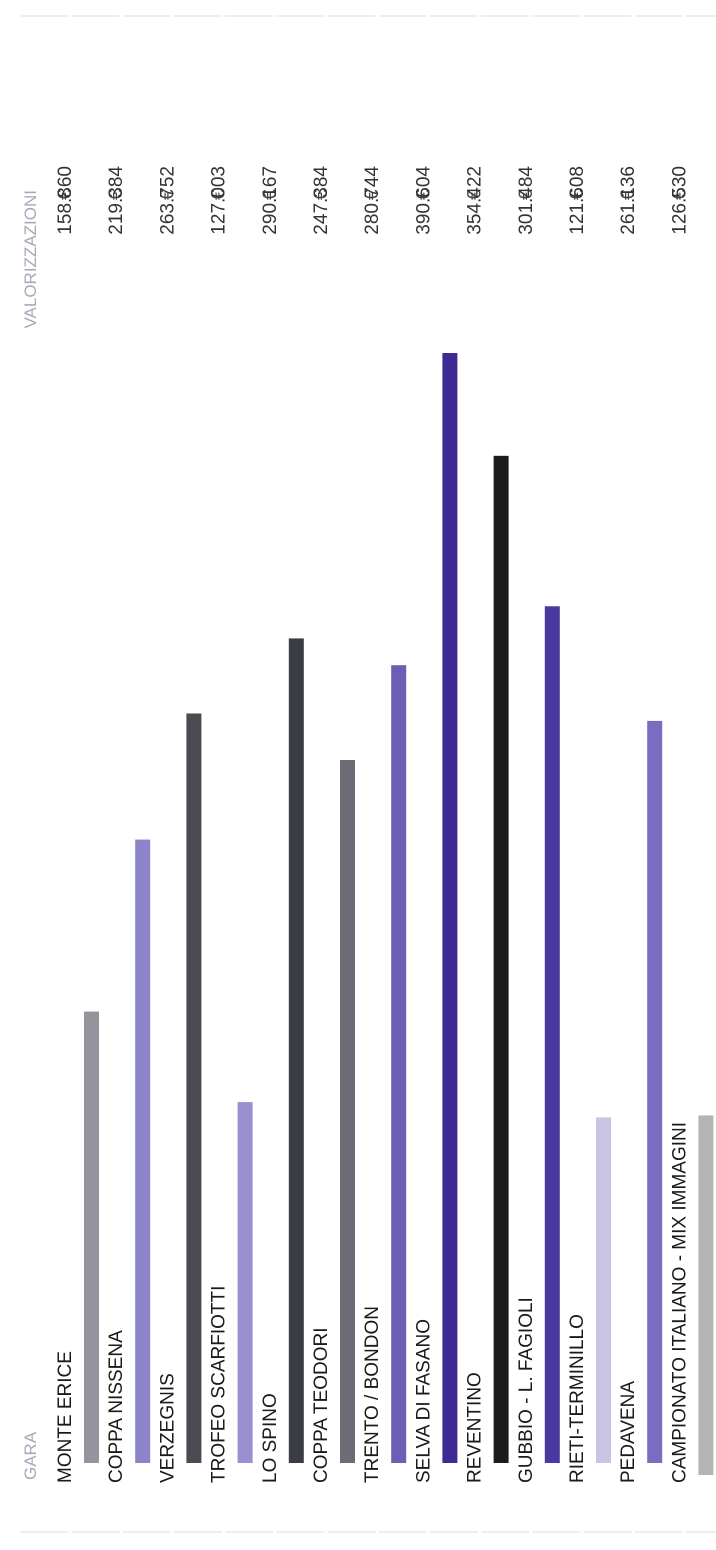  I want to click on value-label: 219.384, so click(116, 200).